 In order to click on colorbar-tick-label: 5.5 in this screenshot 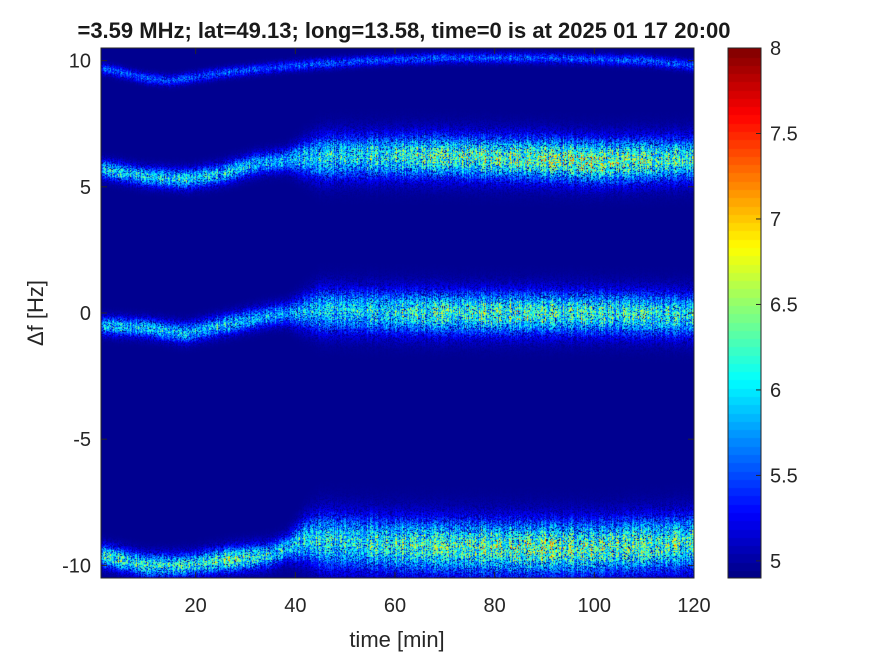, I will do `click(784, 476)`.